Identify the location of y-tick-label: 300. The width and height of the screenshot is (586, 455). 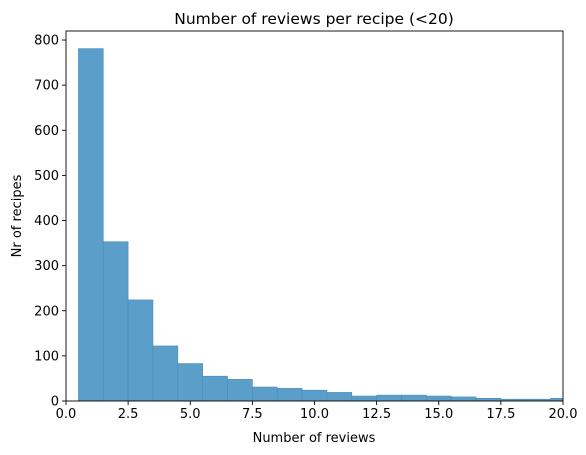
(46, 266).